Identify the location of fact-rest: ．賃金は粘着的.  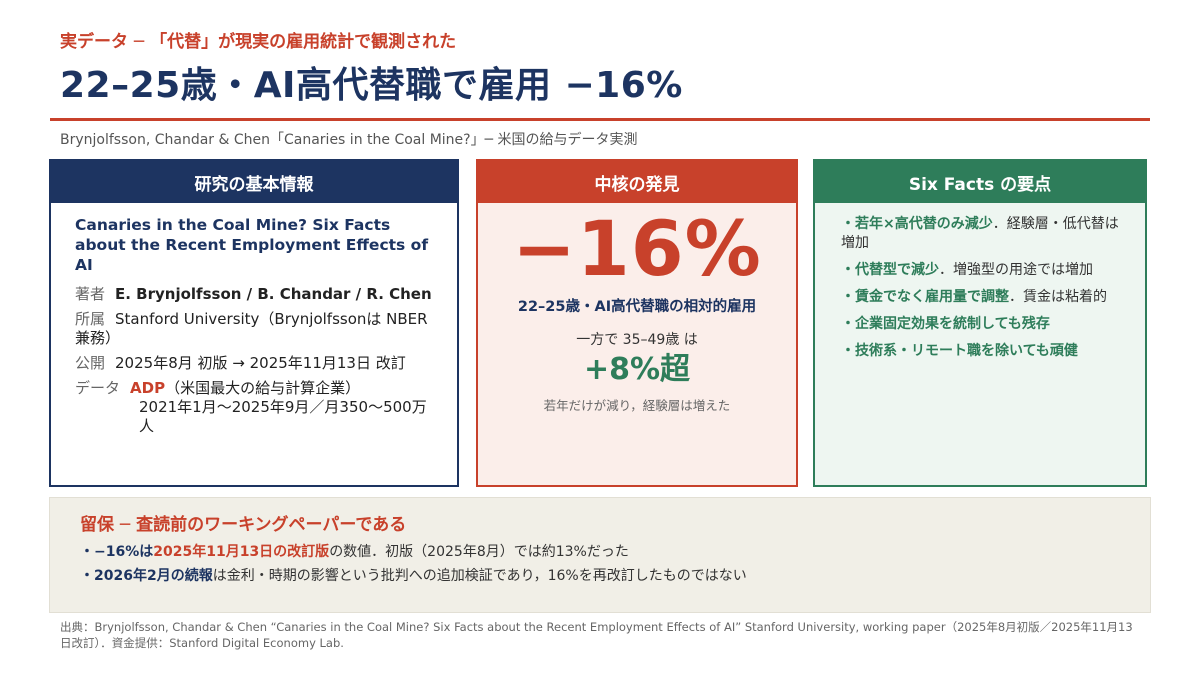
(1058, 297).